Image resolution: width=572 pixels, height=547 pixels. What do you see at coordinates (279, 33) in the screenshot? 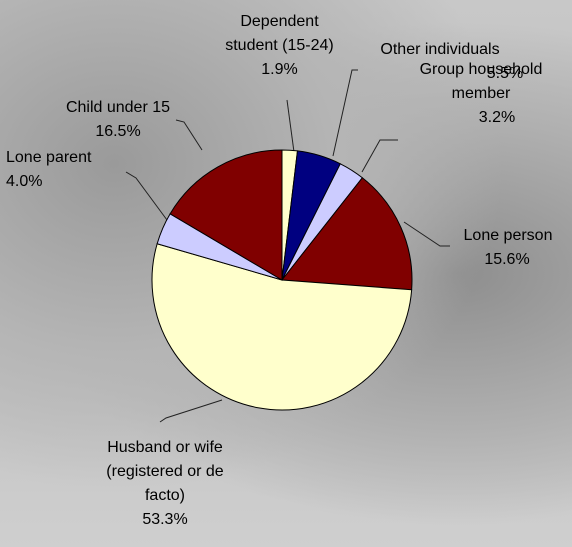
I see `category-label: Dependent student (15-24)` at bounding box center [279, 33].